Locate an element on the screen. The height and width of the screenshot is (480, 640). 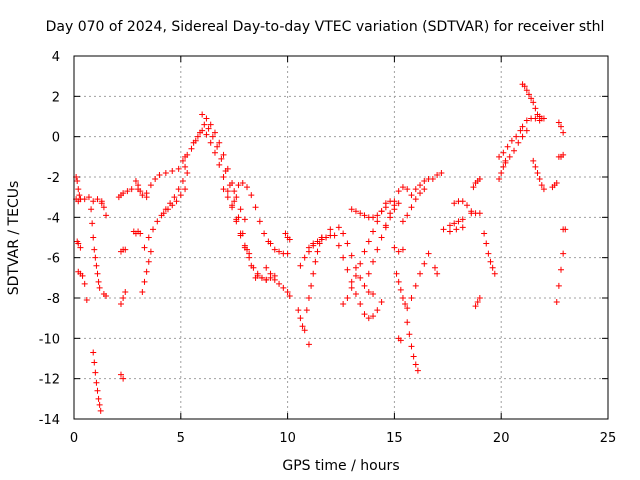
series-sat-am is located at coordinates (396, 206).